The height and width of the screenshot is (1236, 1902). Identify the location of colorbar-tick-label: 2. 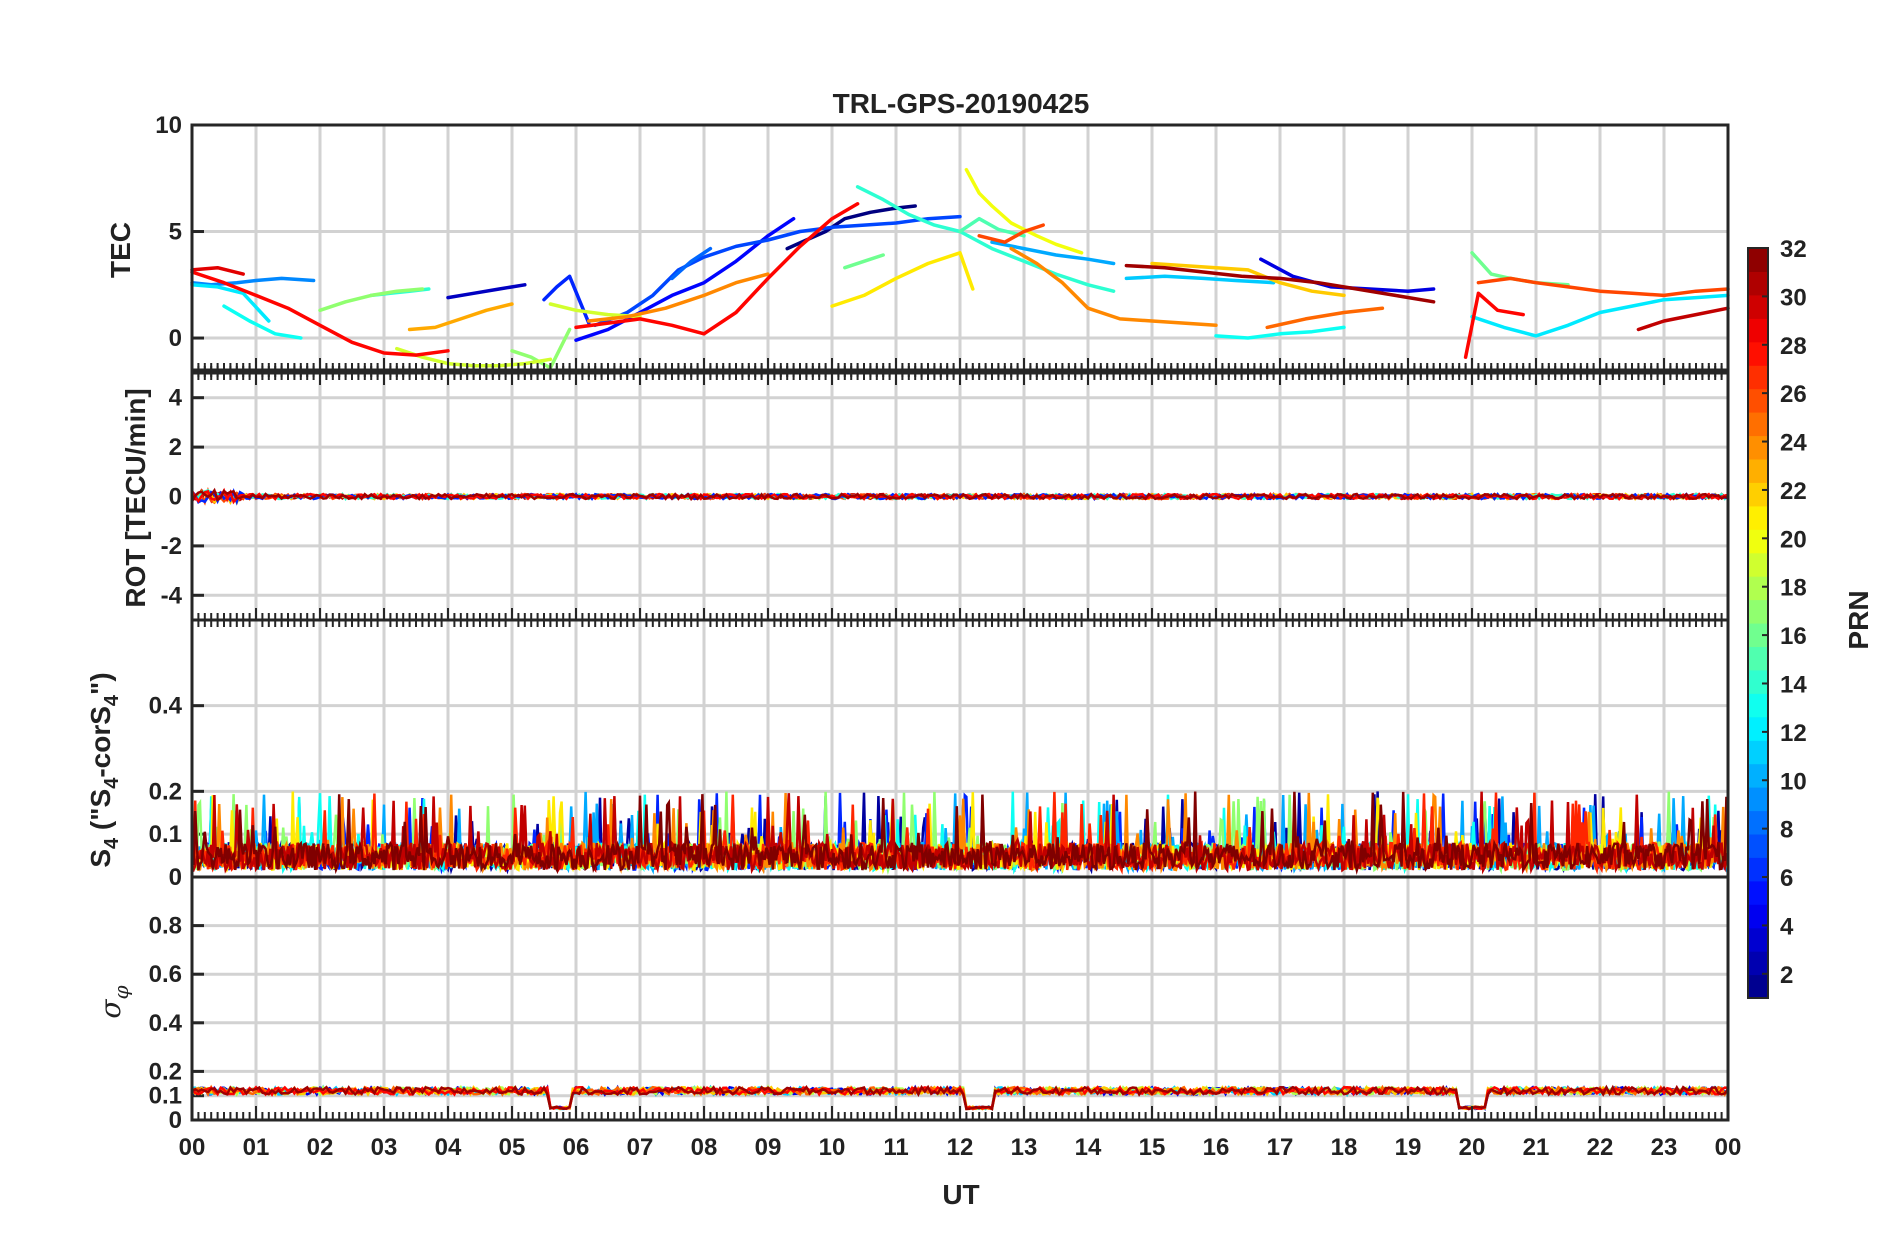
(1786, 975).